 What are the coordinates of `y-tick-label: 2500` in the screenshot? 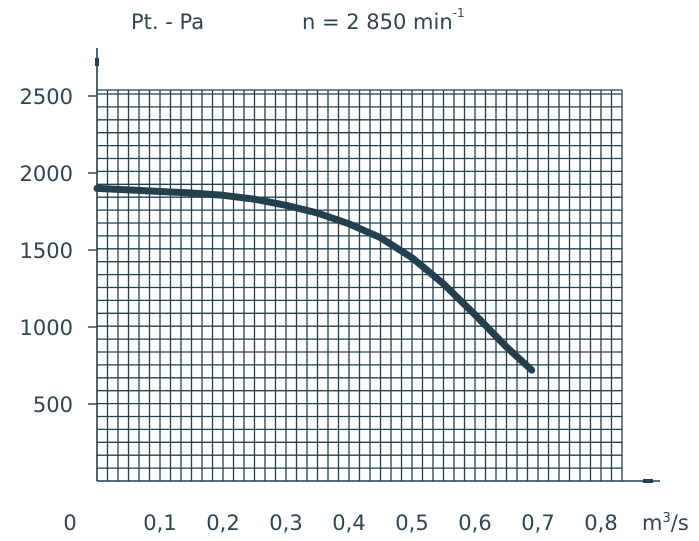 It's located at (46, 97).